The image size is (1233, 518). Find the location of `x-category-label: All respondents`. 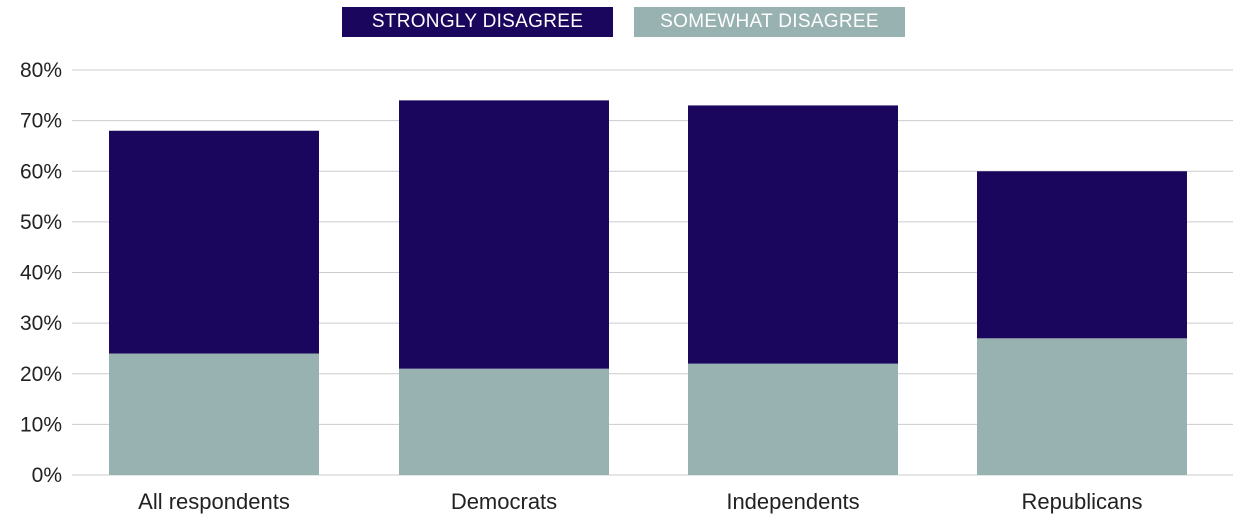

x-category-label: All respondents is located at coordinates (214, 501).